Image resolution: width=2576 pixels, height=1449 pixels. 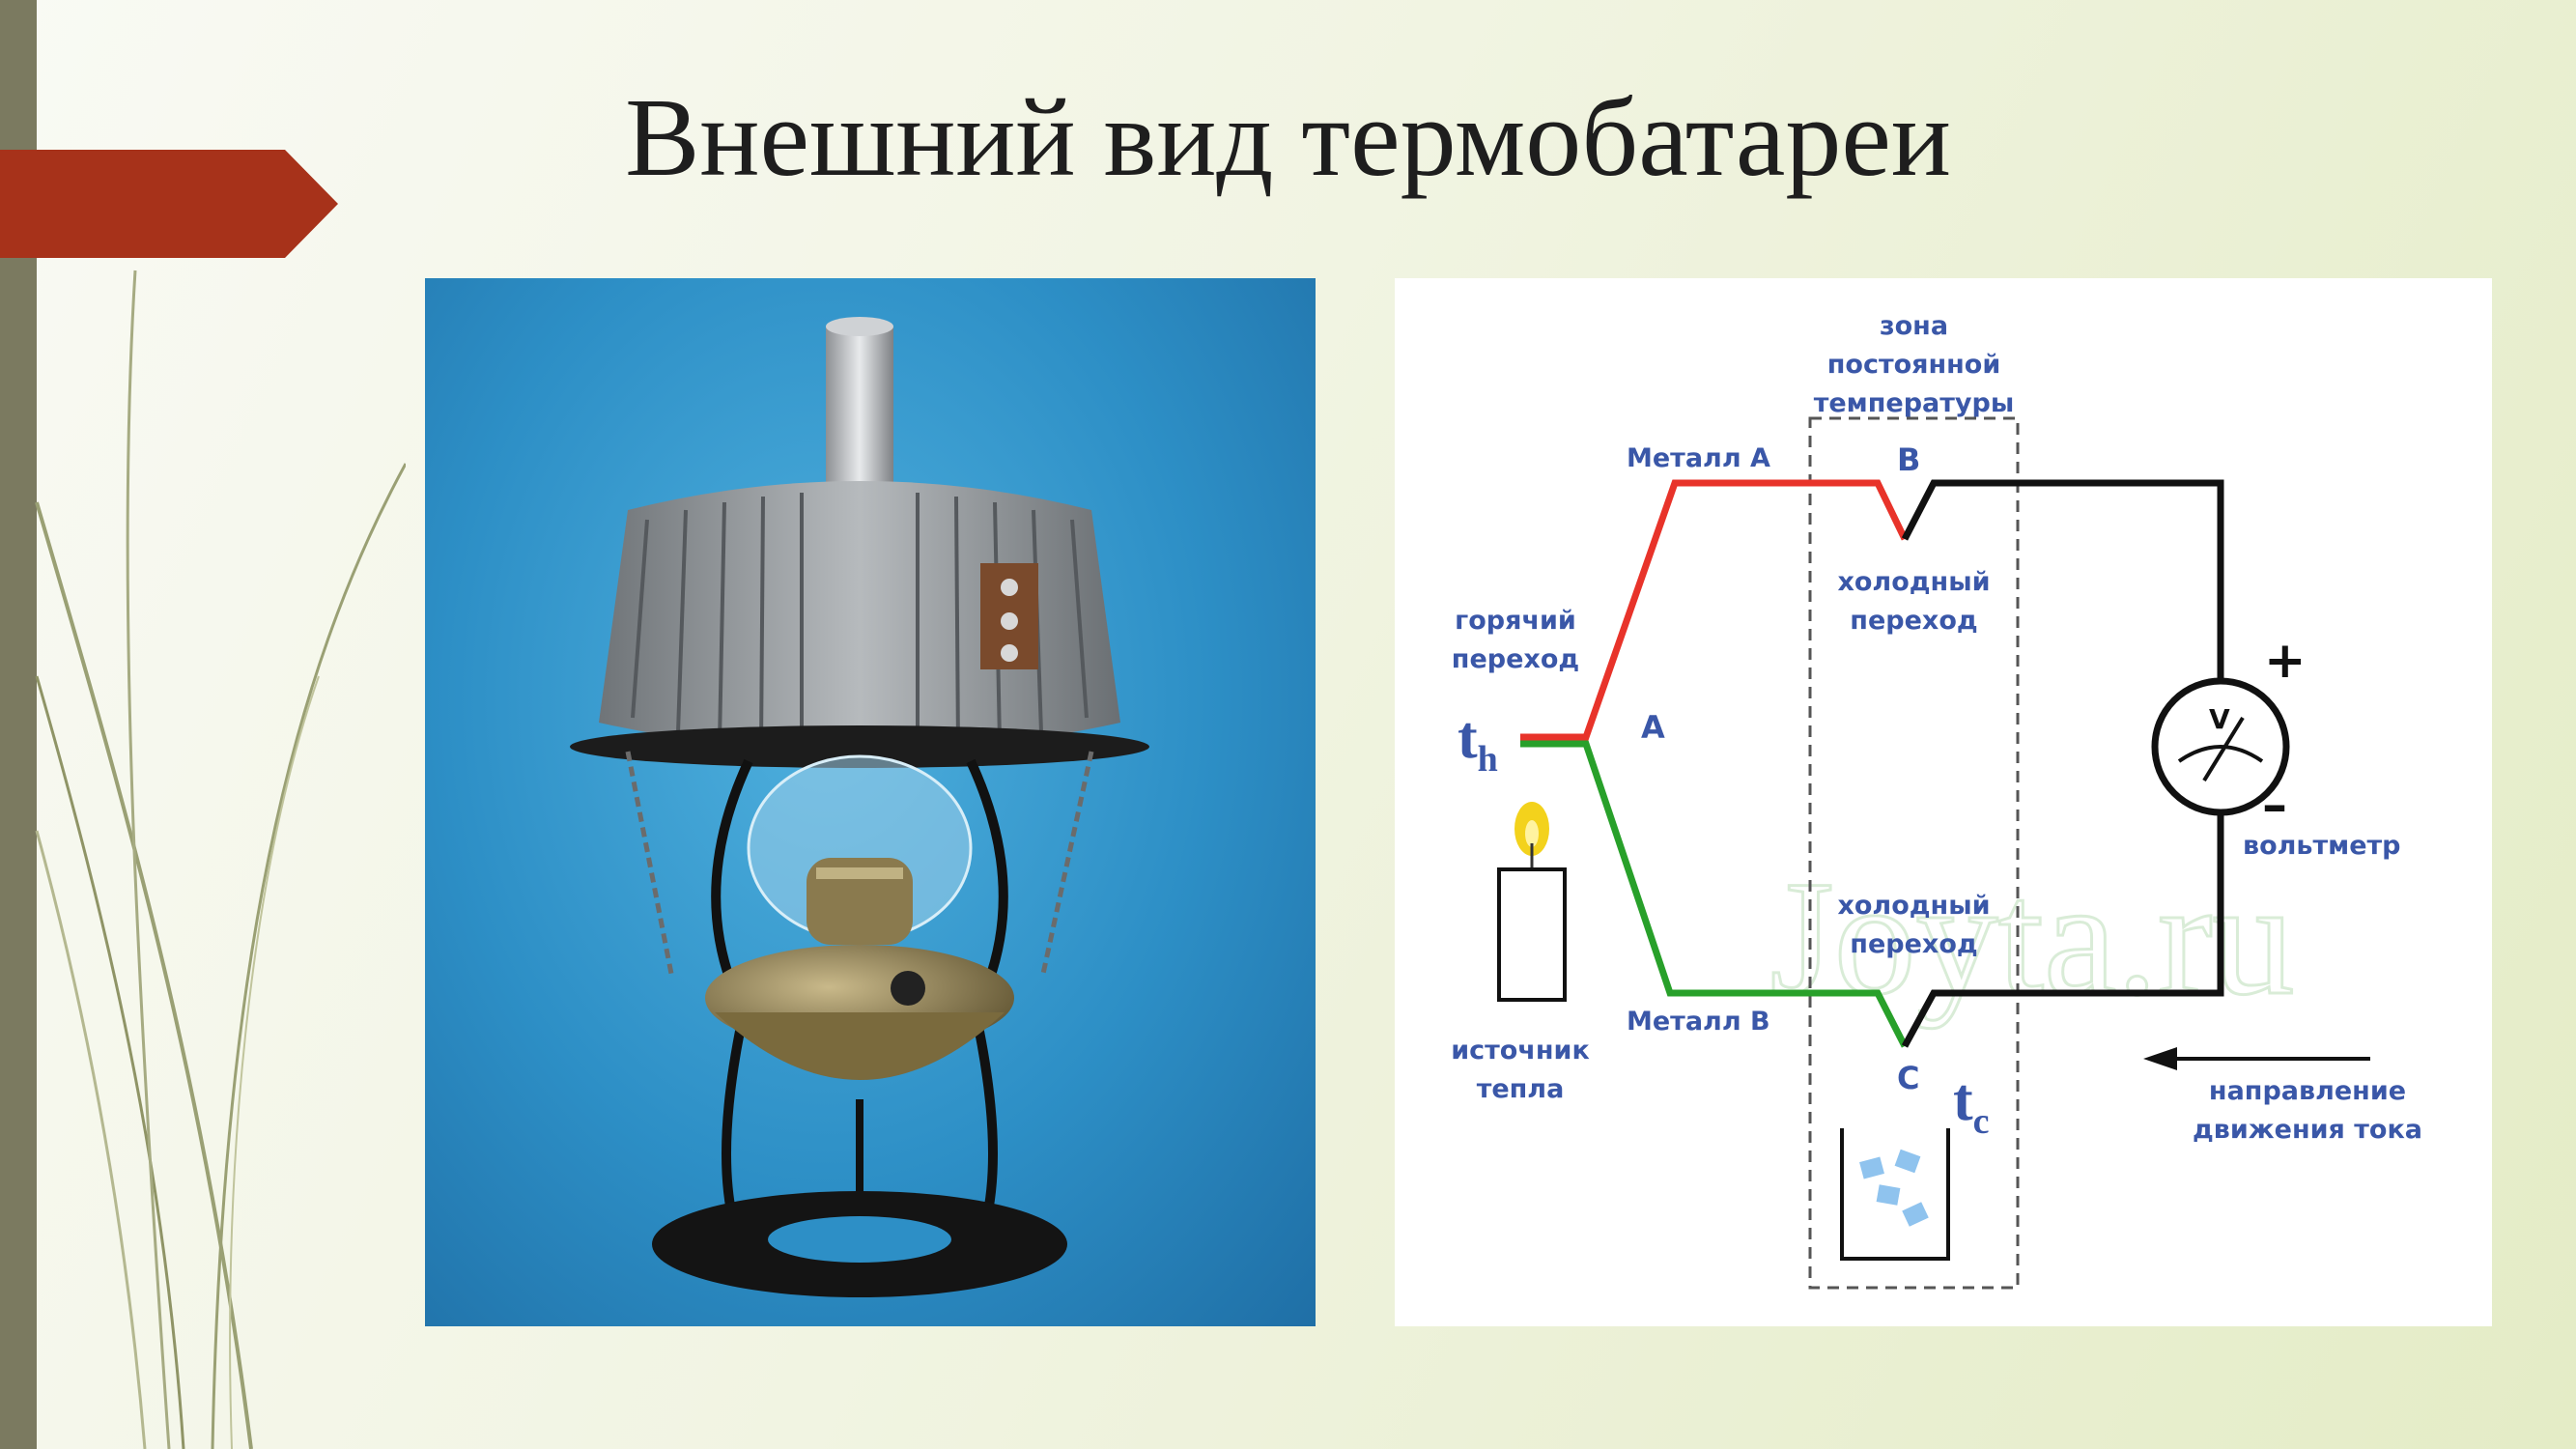 I want to click on cold-junction-bottom-label: холодный переход, so click(x=1913, y=925).